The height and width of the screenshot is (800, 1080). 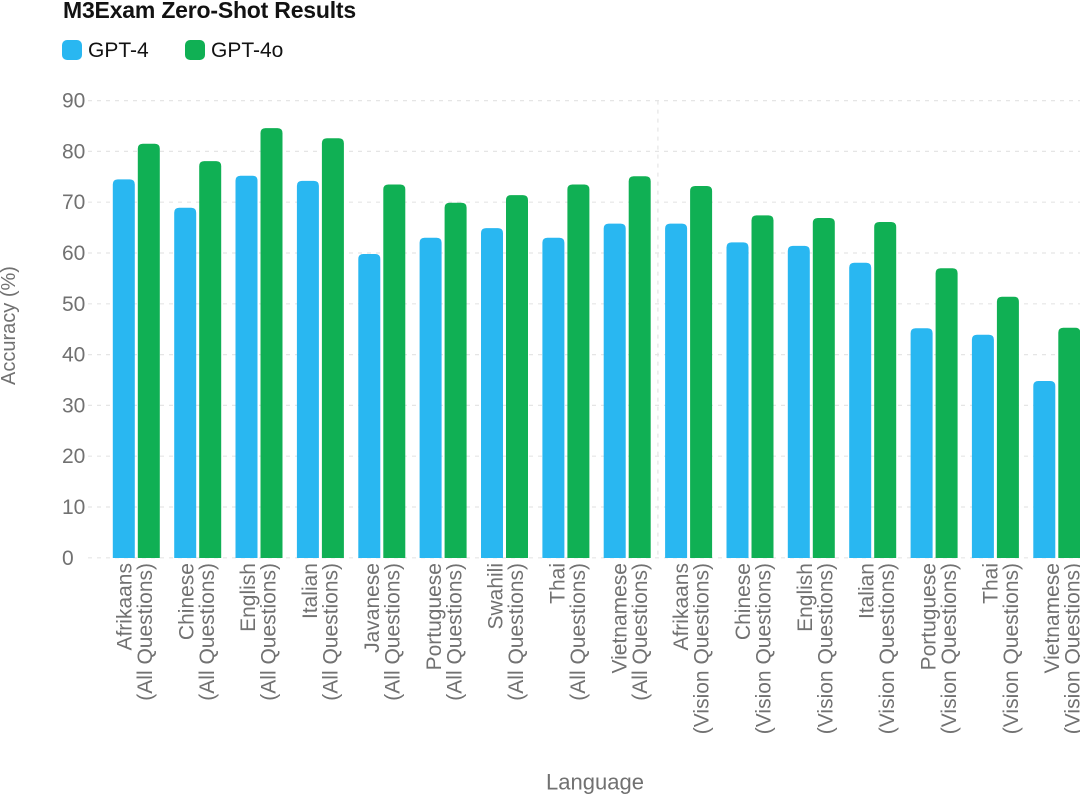 I want to click on svg-text: English(Vision Questions), so click(x=816, y=648).